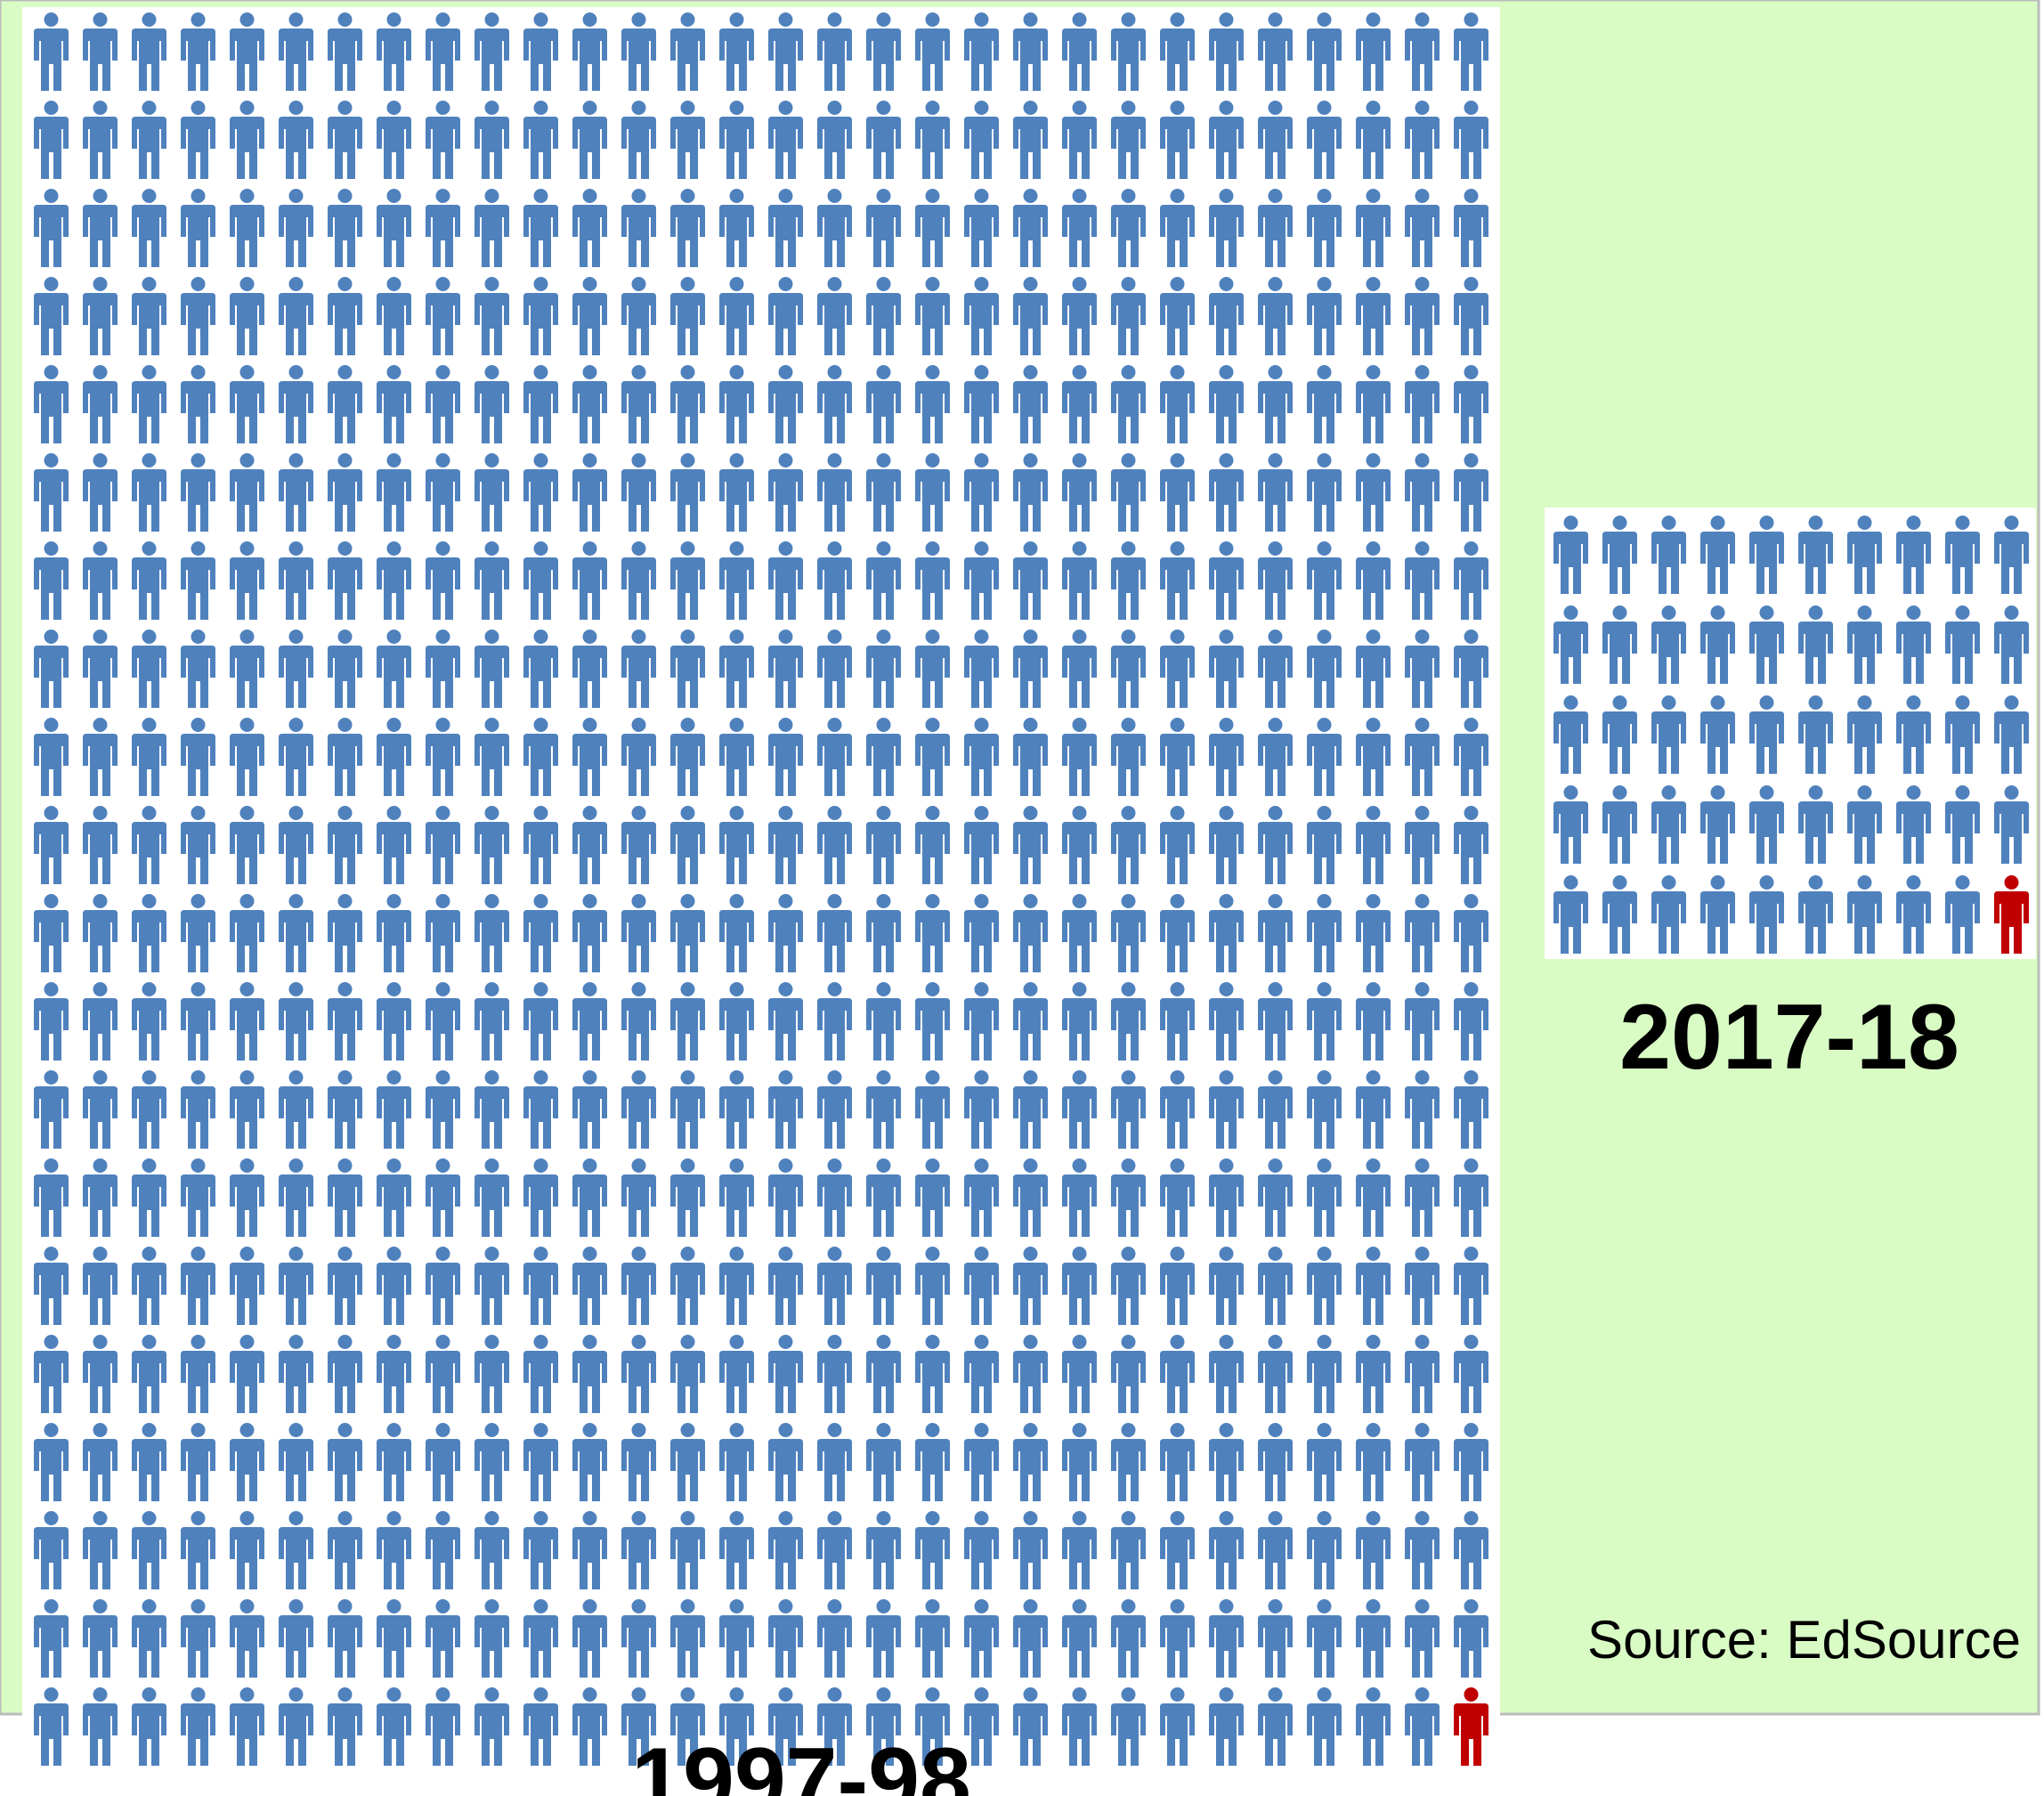 This screenshot has width=2044, height=1796. I want to click on source: Source: EdSource, so click(1804, 1640).